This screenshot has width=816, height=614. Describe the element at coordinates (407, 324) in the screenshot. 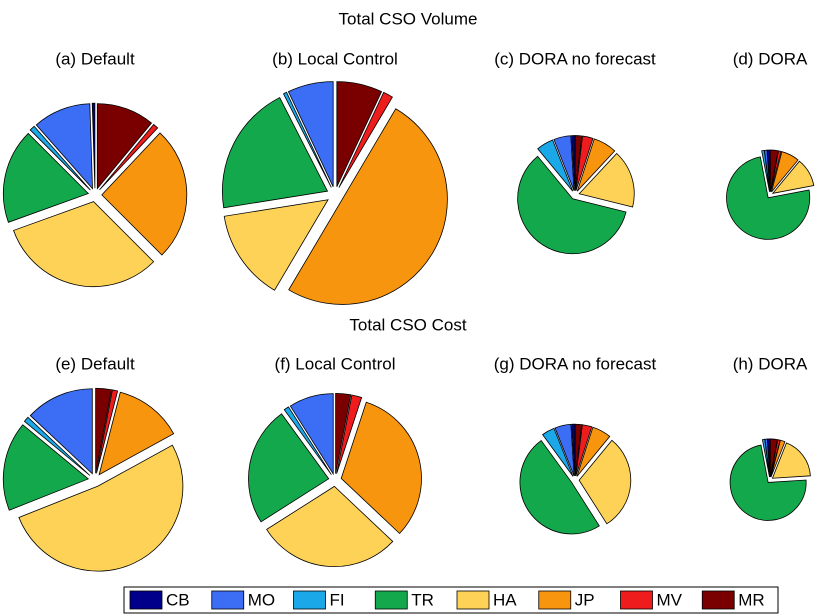

I see `row-title: Total CSO Cost` at that location.